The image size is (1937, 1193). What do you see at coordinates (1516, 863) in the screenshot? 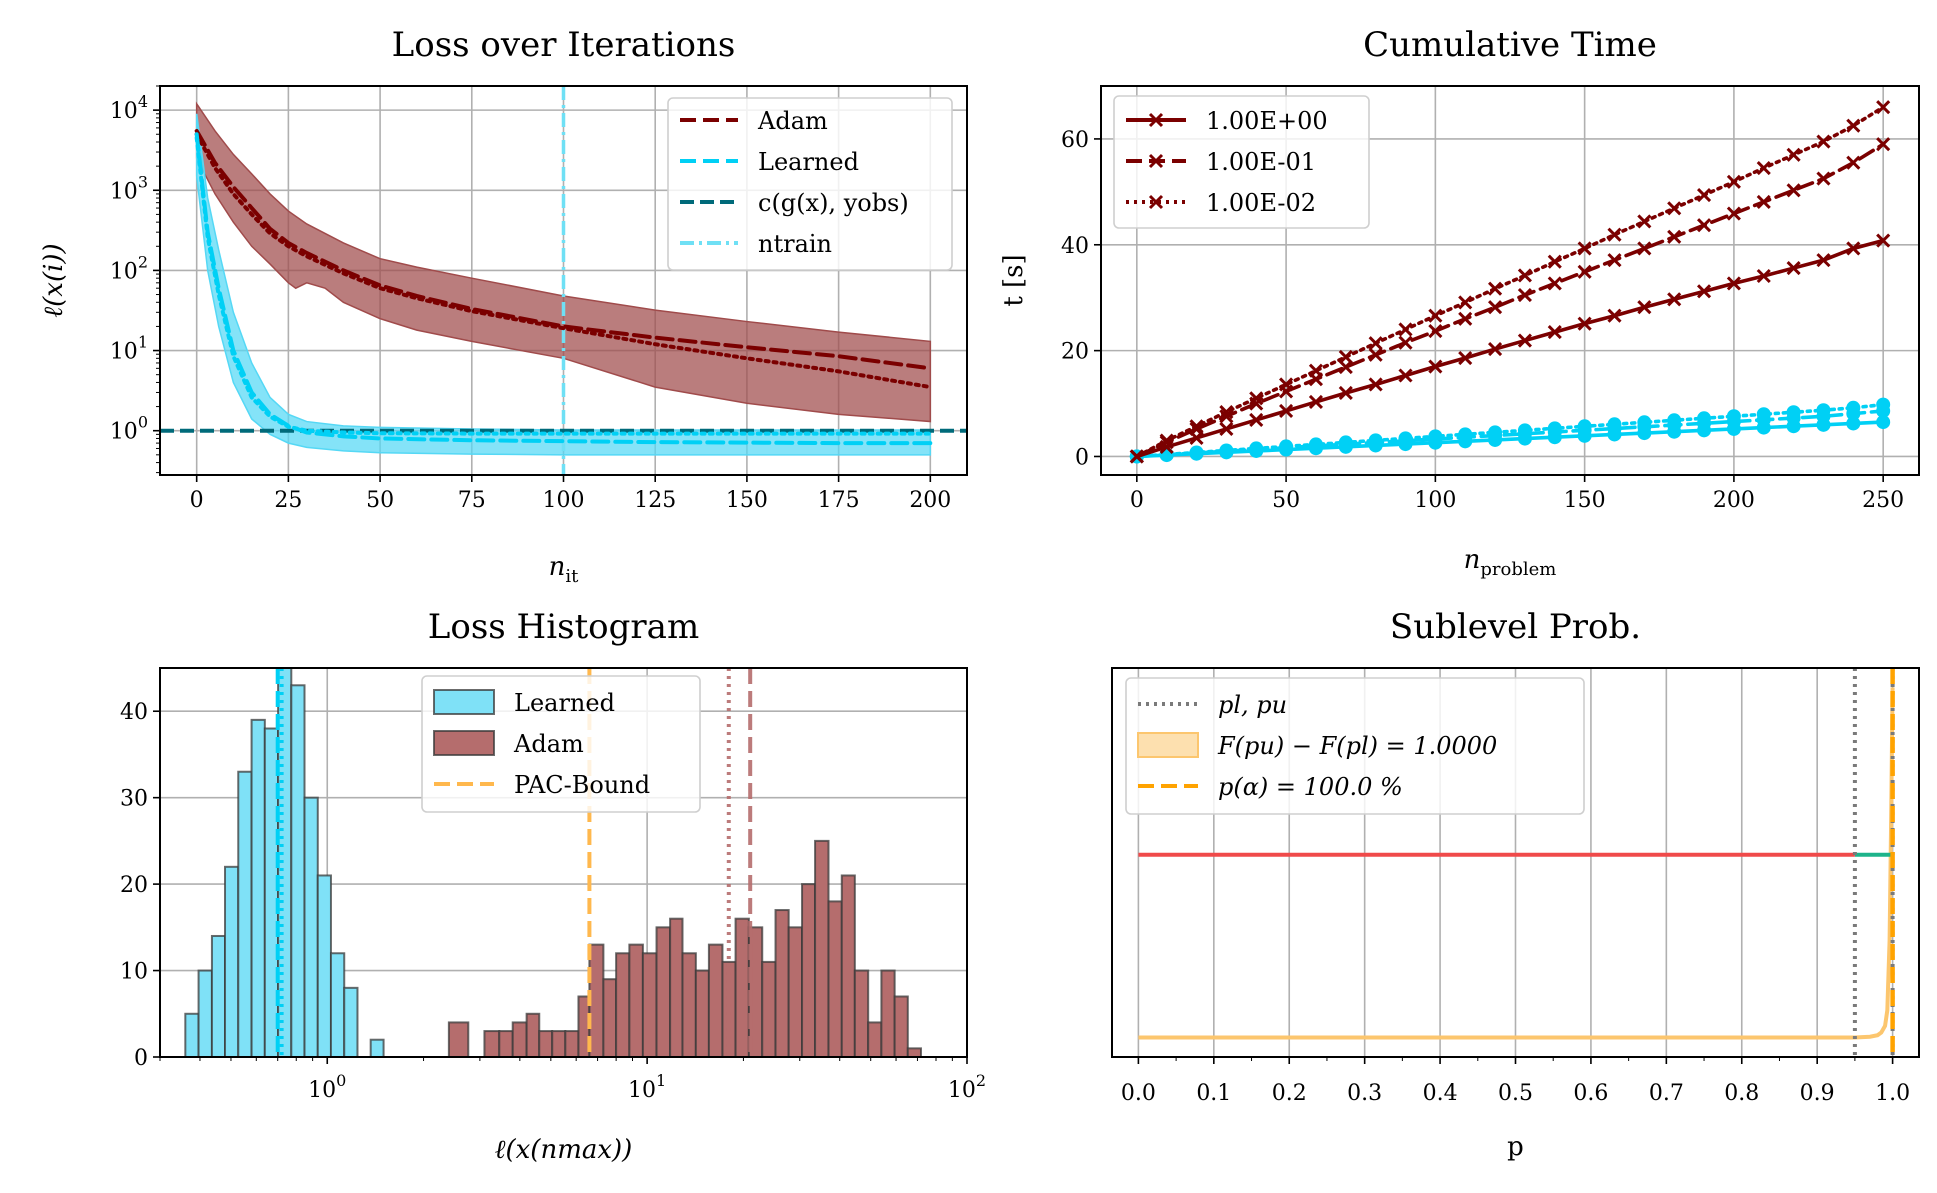
I see `cdf-curve` at bounding box center [1516, 863].